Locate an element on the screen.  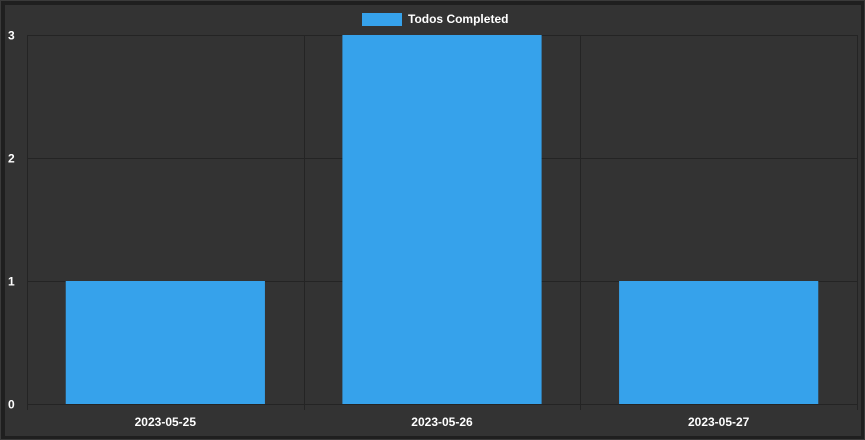
x-tick-label: 2023-05-27 is located at coordinates (719, 422).